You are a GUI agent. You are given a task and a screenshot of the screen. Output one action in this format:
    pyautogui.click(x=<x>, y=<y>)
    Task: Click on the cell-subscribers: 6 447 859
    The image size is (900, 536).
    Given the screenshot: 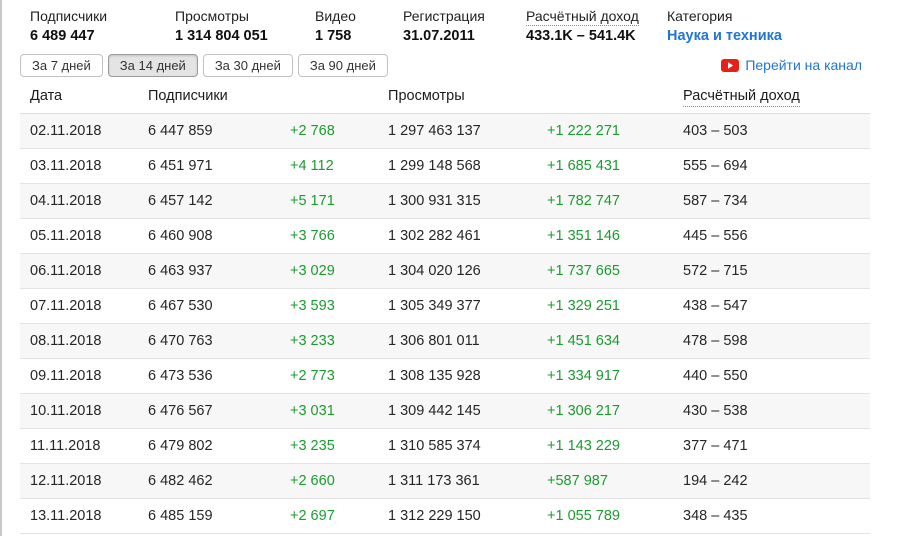 What is the action you would take?
    pyautogui.click(x=180, y=131)
    